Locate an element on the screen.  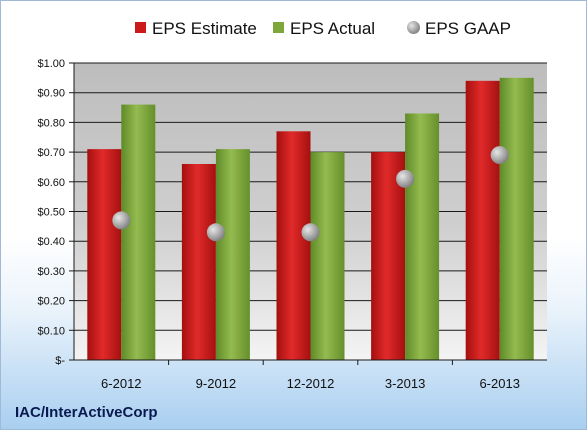
legend-label: EPS Estimate is located at coordinates (204, 28).